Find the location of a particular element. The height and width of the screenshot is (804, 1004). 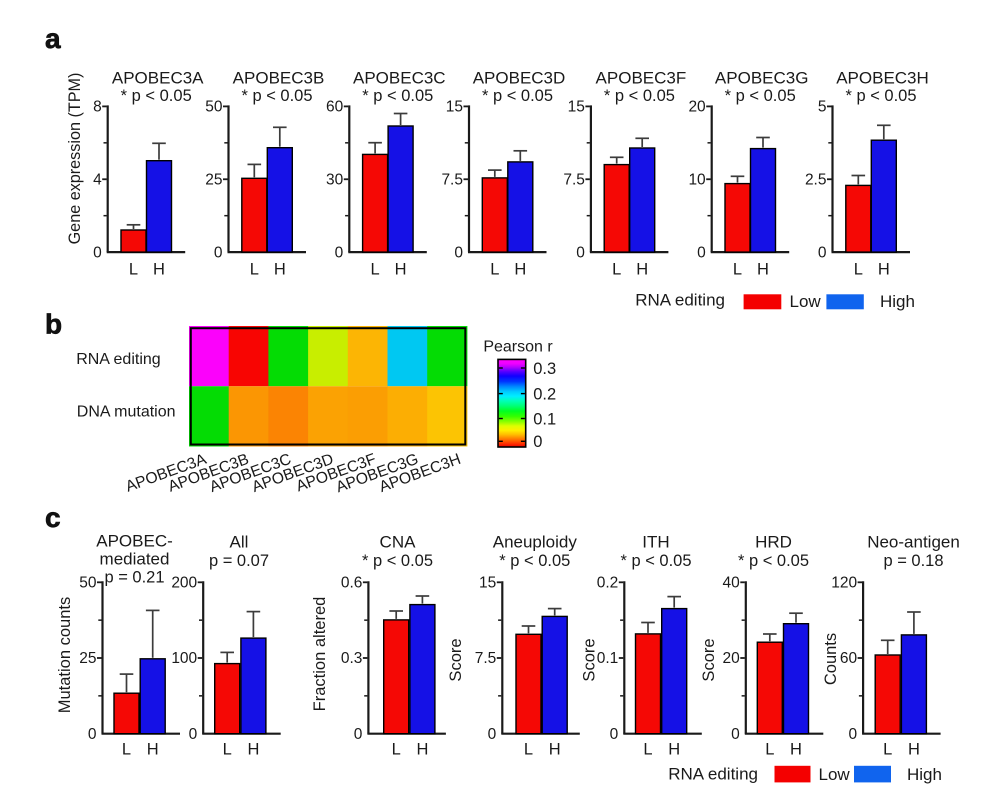

svg-text: APOBEC3H is located at coordinates (882, 78).